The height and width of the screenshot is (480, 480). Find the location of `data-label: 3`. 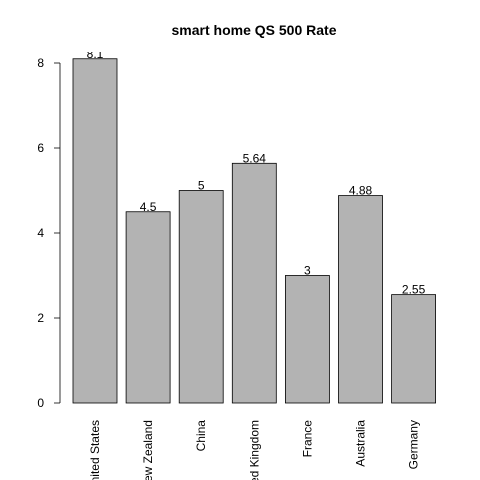

data-label: 3 is located at coordinates (307, 271).